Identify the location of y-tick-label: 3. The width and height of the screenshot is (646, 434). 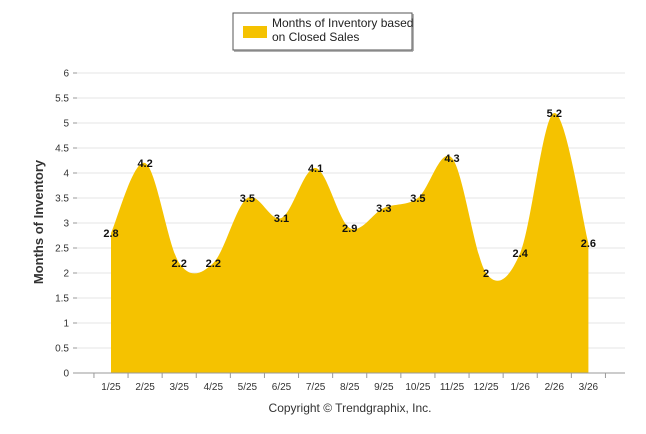
(66, 224).